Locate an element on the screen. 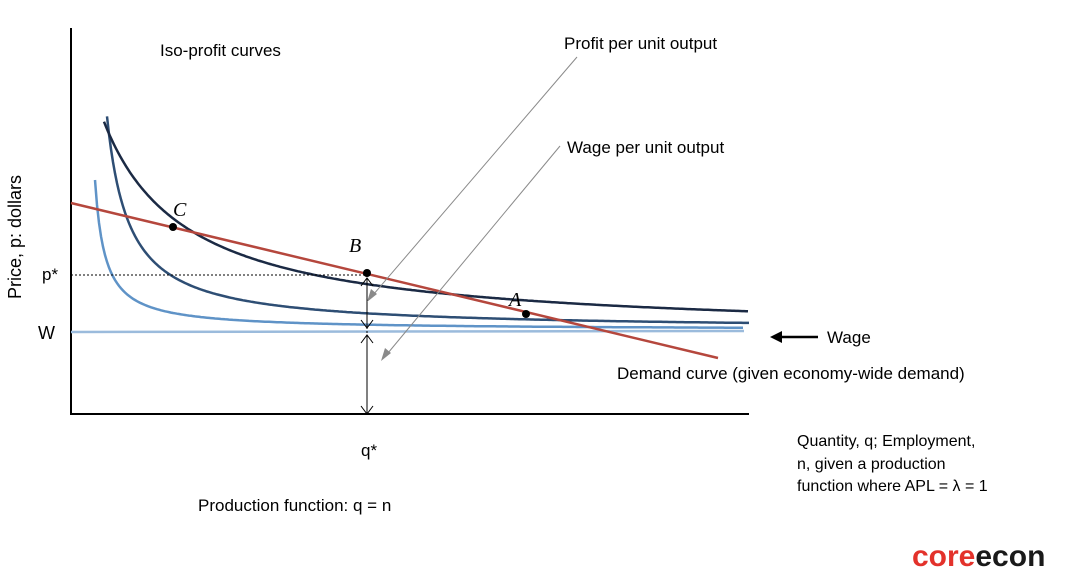 This screenshot has width=1087, height=576. demand-curve-label: Demand curve (given economy-wide demand) is located at coordinates (791, 373).